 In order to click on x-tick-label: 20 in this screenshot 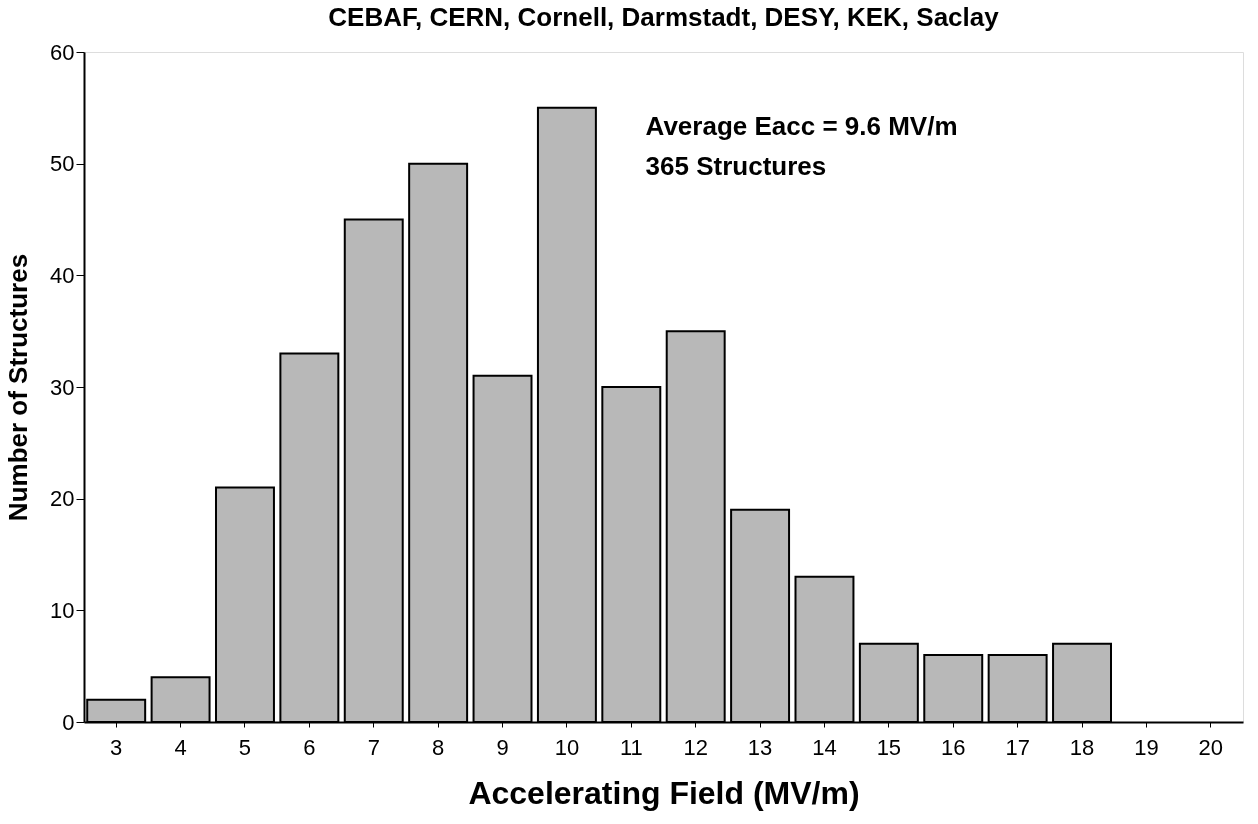, I will do `click(1211, 747)`.